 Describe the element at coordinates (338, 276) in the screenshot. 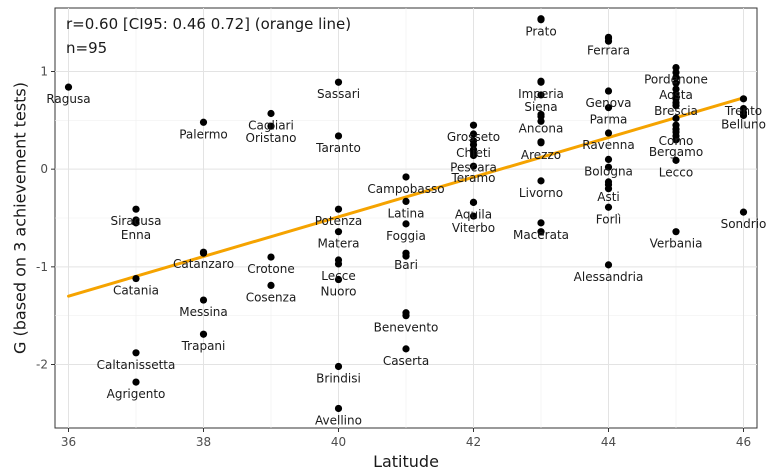

I see `label-lecce: Lecce` at that location.